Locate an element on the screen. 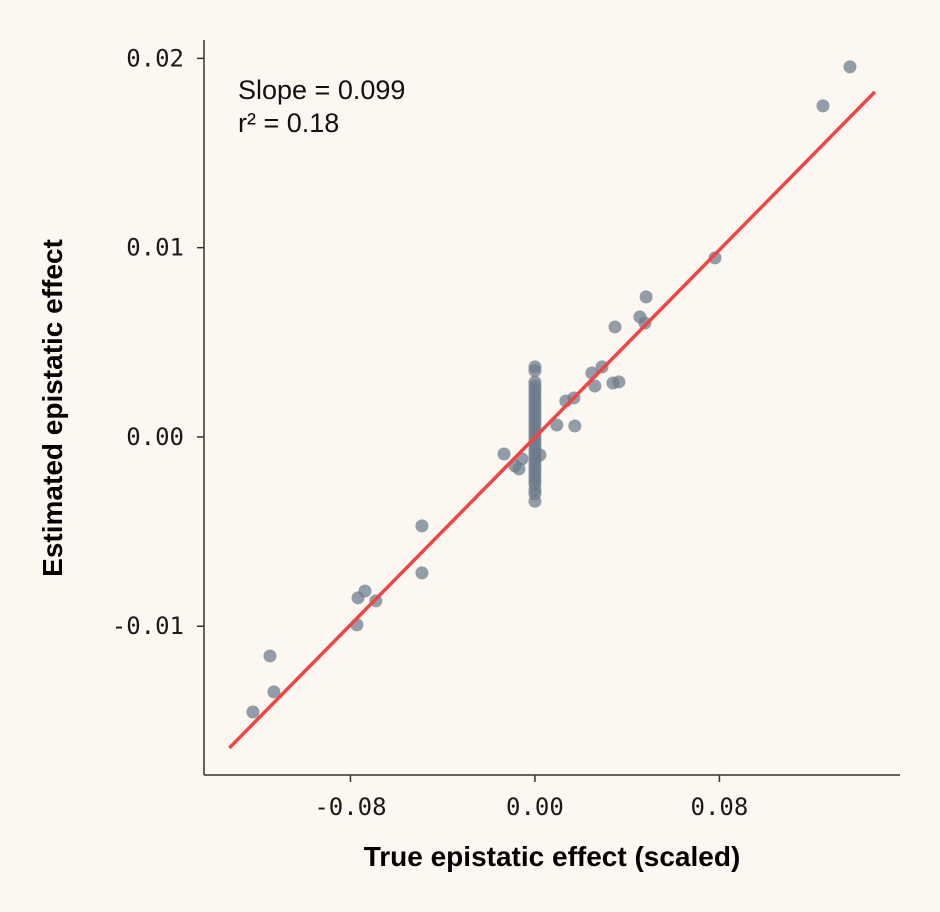  x-ticks: -0.08 0.00 0.08 is located at coordinates (531, 798).